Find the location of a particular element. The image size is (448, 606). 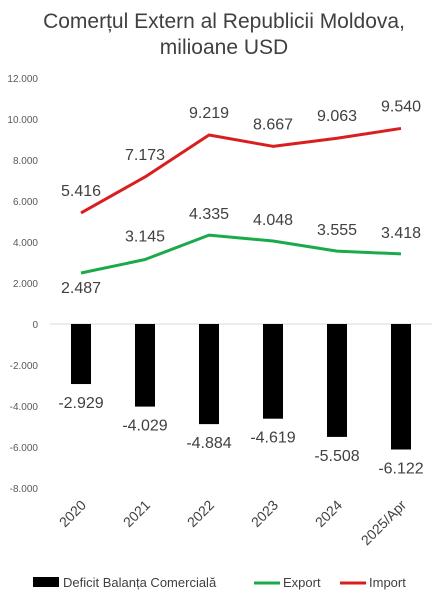

data-label-import: 7.173 is located at coordinates (145, 155).